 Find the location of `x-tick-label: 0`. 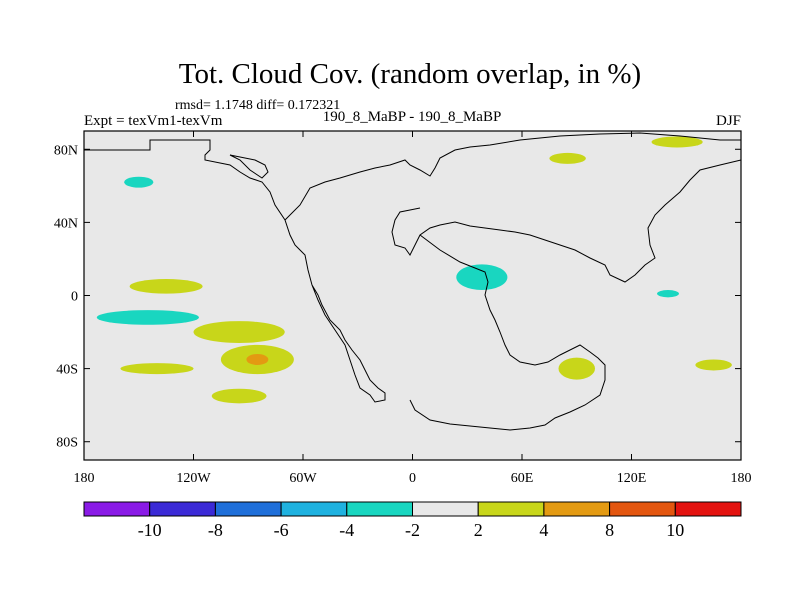

x-tick-label: 0 is located at coordinates (412, 478).